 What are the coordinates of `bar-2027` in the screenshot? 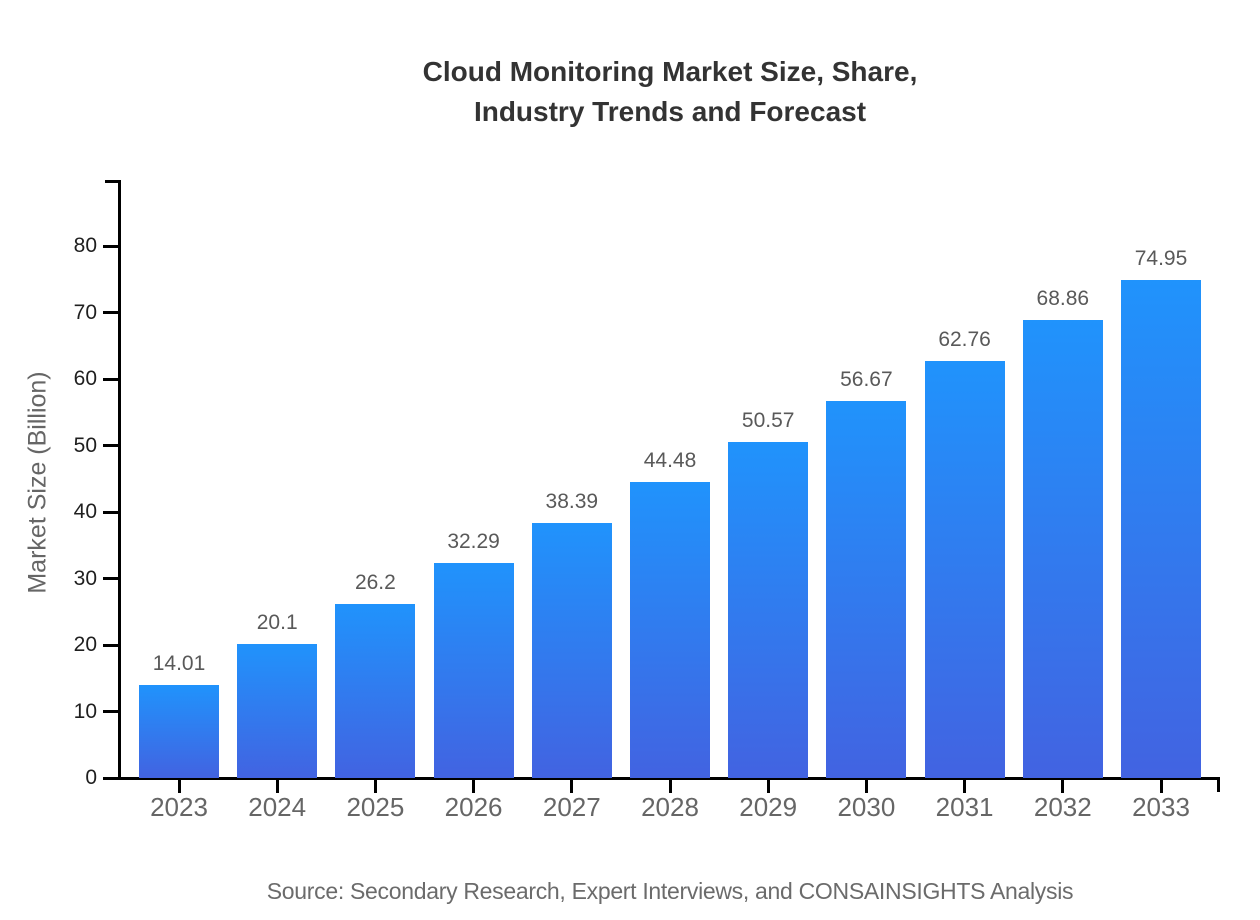 It's located at (571, 650).